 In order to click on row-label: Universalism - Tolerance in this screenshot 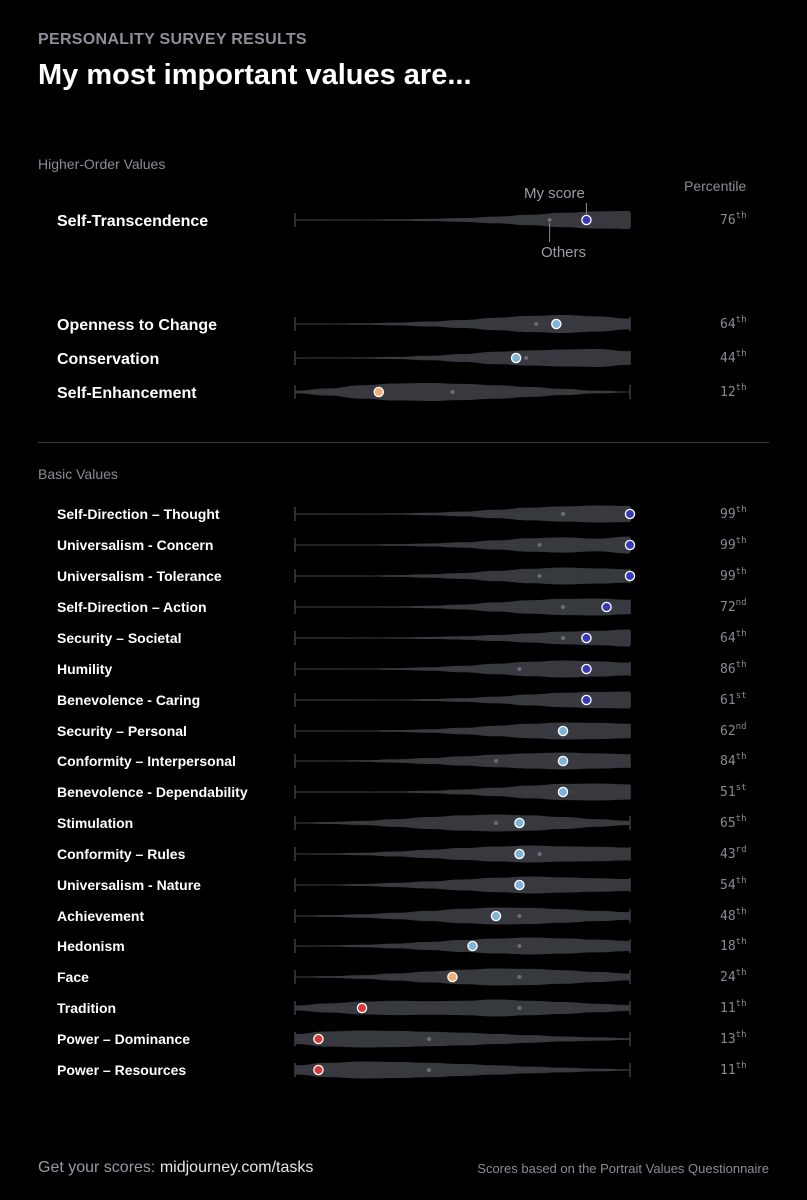, I will do `click(139, 576)`.